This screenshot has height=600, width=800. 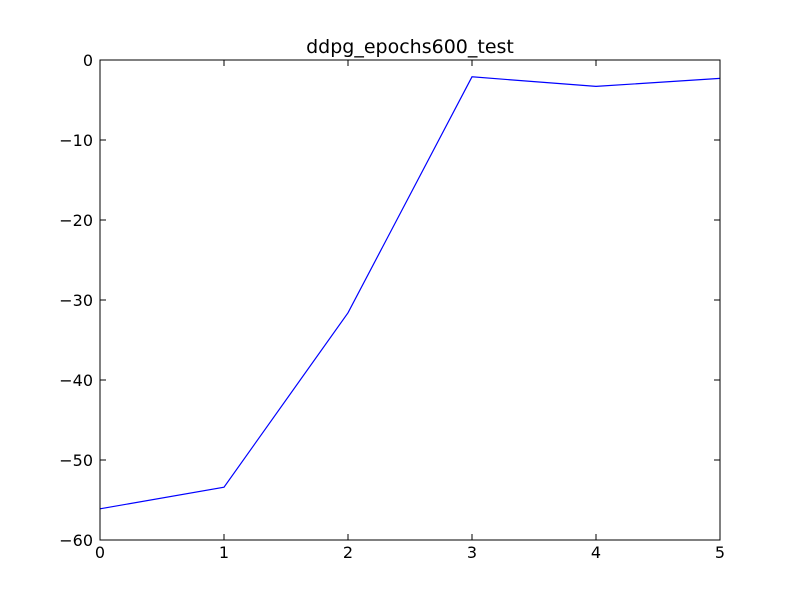 I want to click on y-tick-label: −50, so click(x=76, y=460).